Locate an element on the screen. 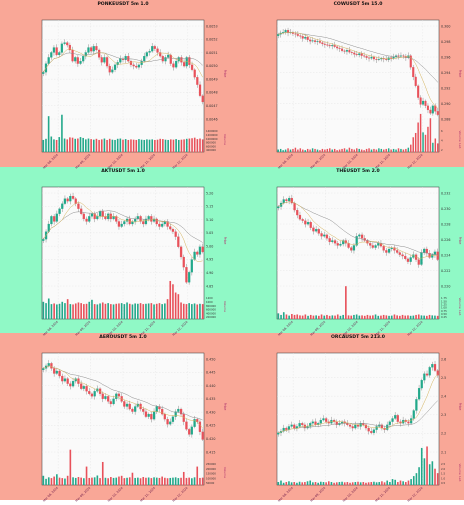 This screenshot has width=464, height=505. volume-tick-label: 600000 is located at coordinates (211, 310).